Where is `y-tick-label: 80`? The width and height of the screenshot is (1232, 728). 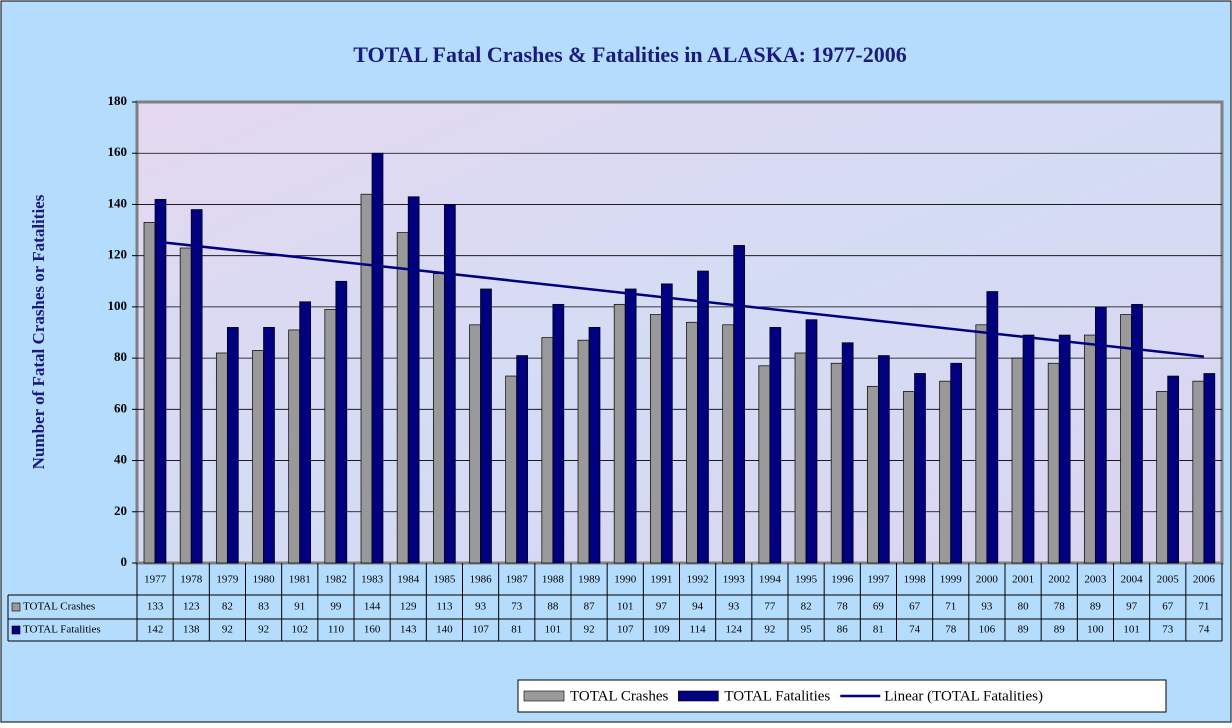 y-tick-label: 80 is located at coordinates (120, 356).